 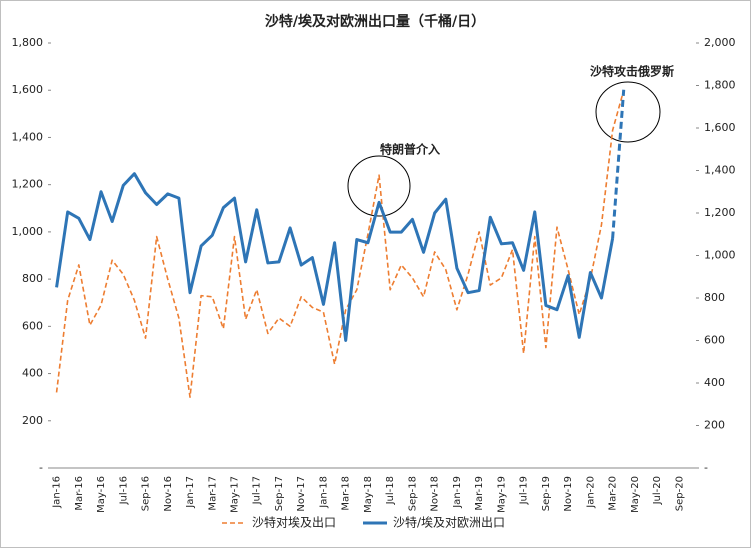 I want to click on x-tick-label: Jul-18, so click(x=390, y=490).